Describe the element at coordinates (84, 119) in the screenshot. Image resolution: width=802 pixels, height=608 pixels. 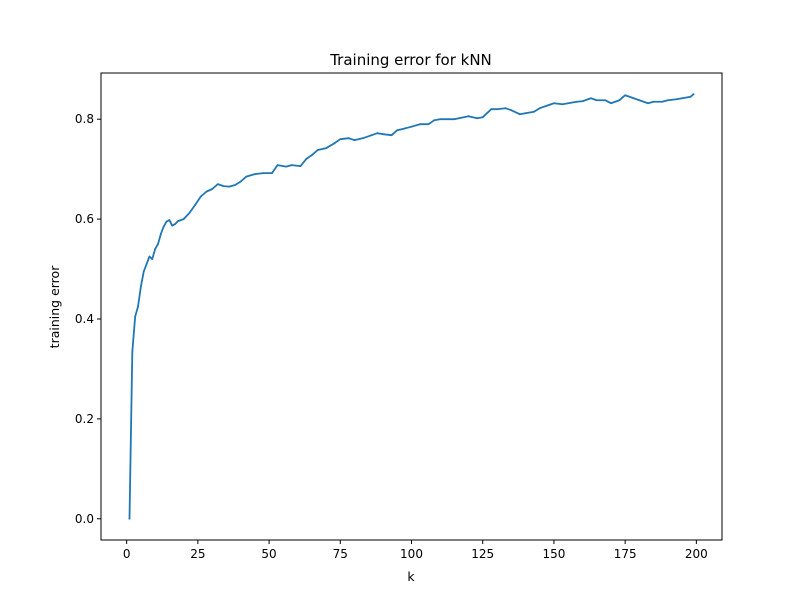
I see `y-tick-label: 0.8` at that location.